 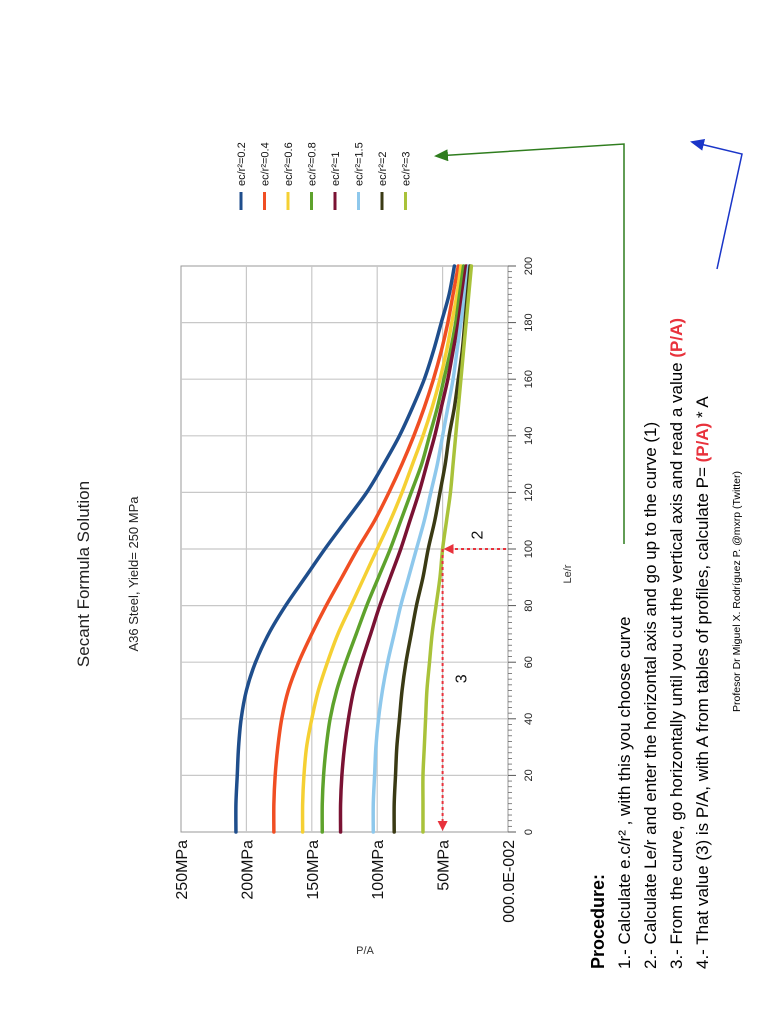 What do you see at coordinates (289, 164) in the screenshot?
I see `legend-entry: ec/r²=0.6` at bounding box center [289, 164].